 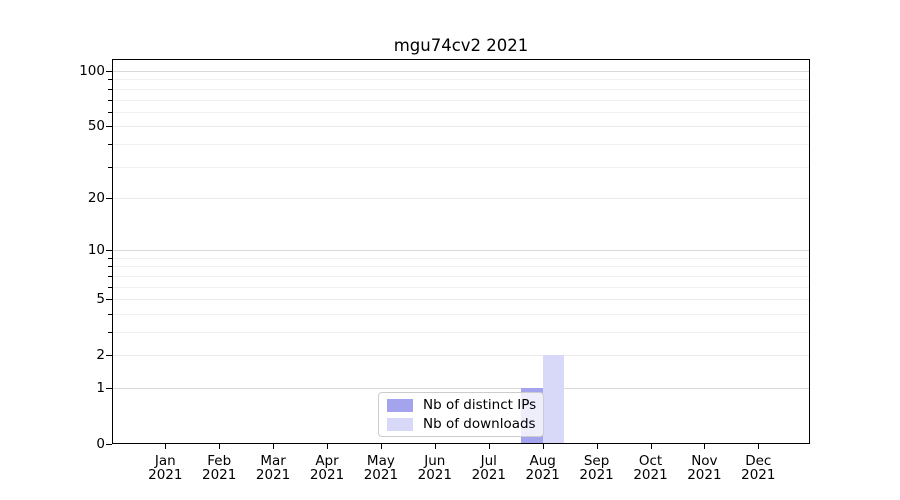 What do you see at coordinates (400, 424) in the screenshot?
I see `legend-swatch-downloads` at bounding box center [400, 424].